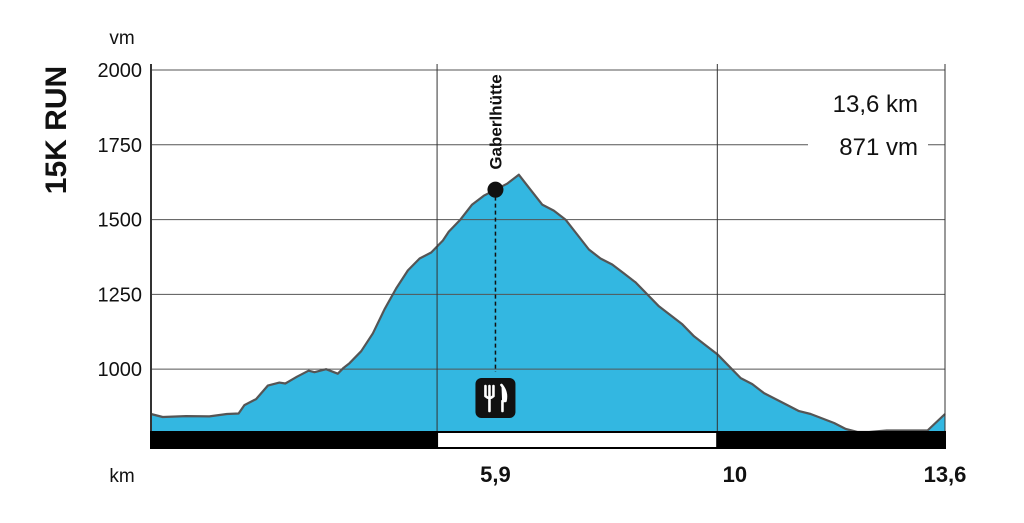 Image resolution: width=1024 pixels, height=523 pixels. What do you see at coordinates (495, 398) in the screenshot?
I see `restaurant-icon` at bounding box center [495, 398].